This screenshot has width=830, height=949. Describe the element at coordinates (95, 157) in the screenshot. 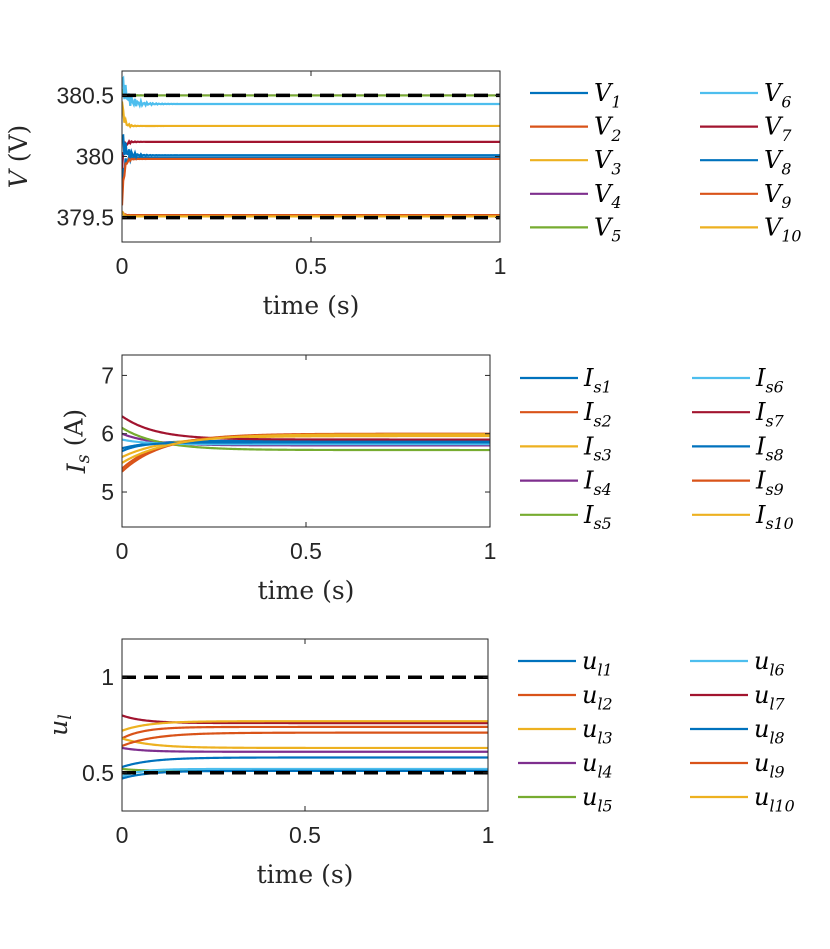

I see `y-tick-label: 380` at that location.